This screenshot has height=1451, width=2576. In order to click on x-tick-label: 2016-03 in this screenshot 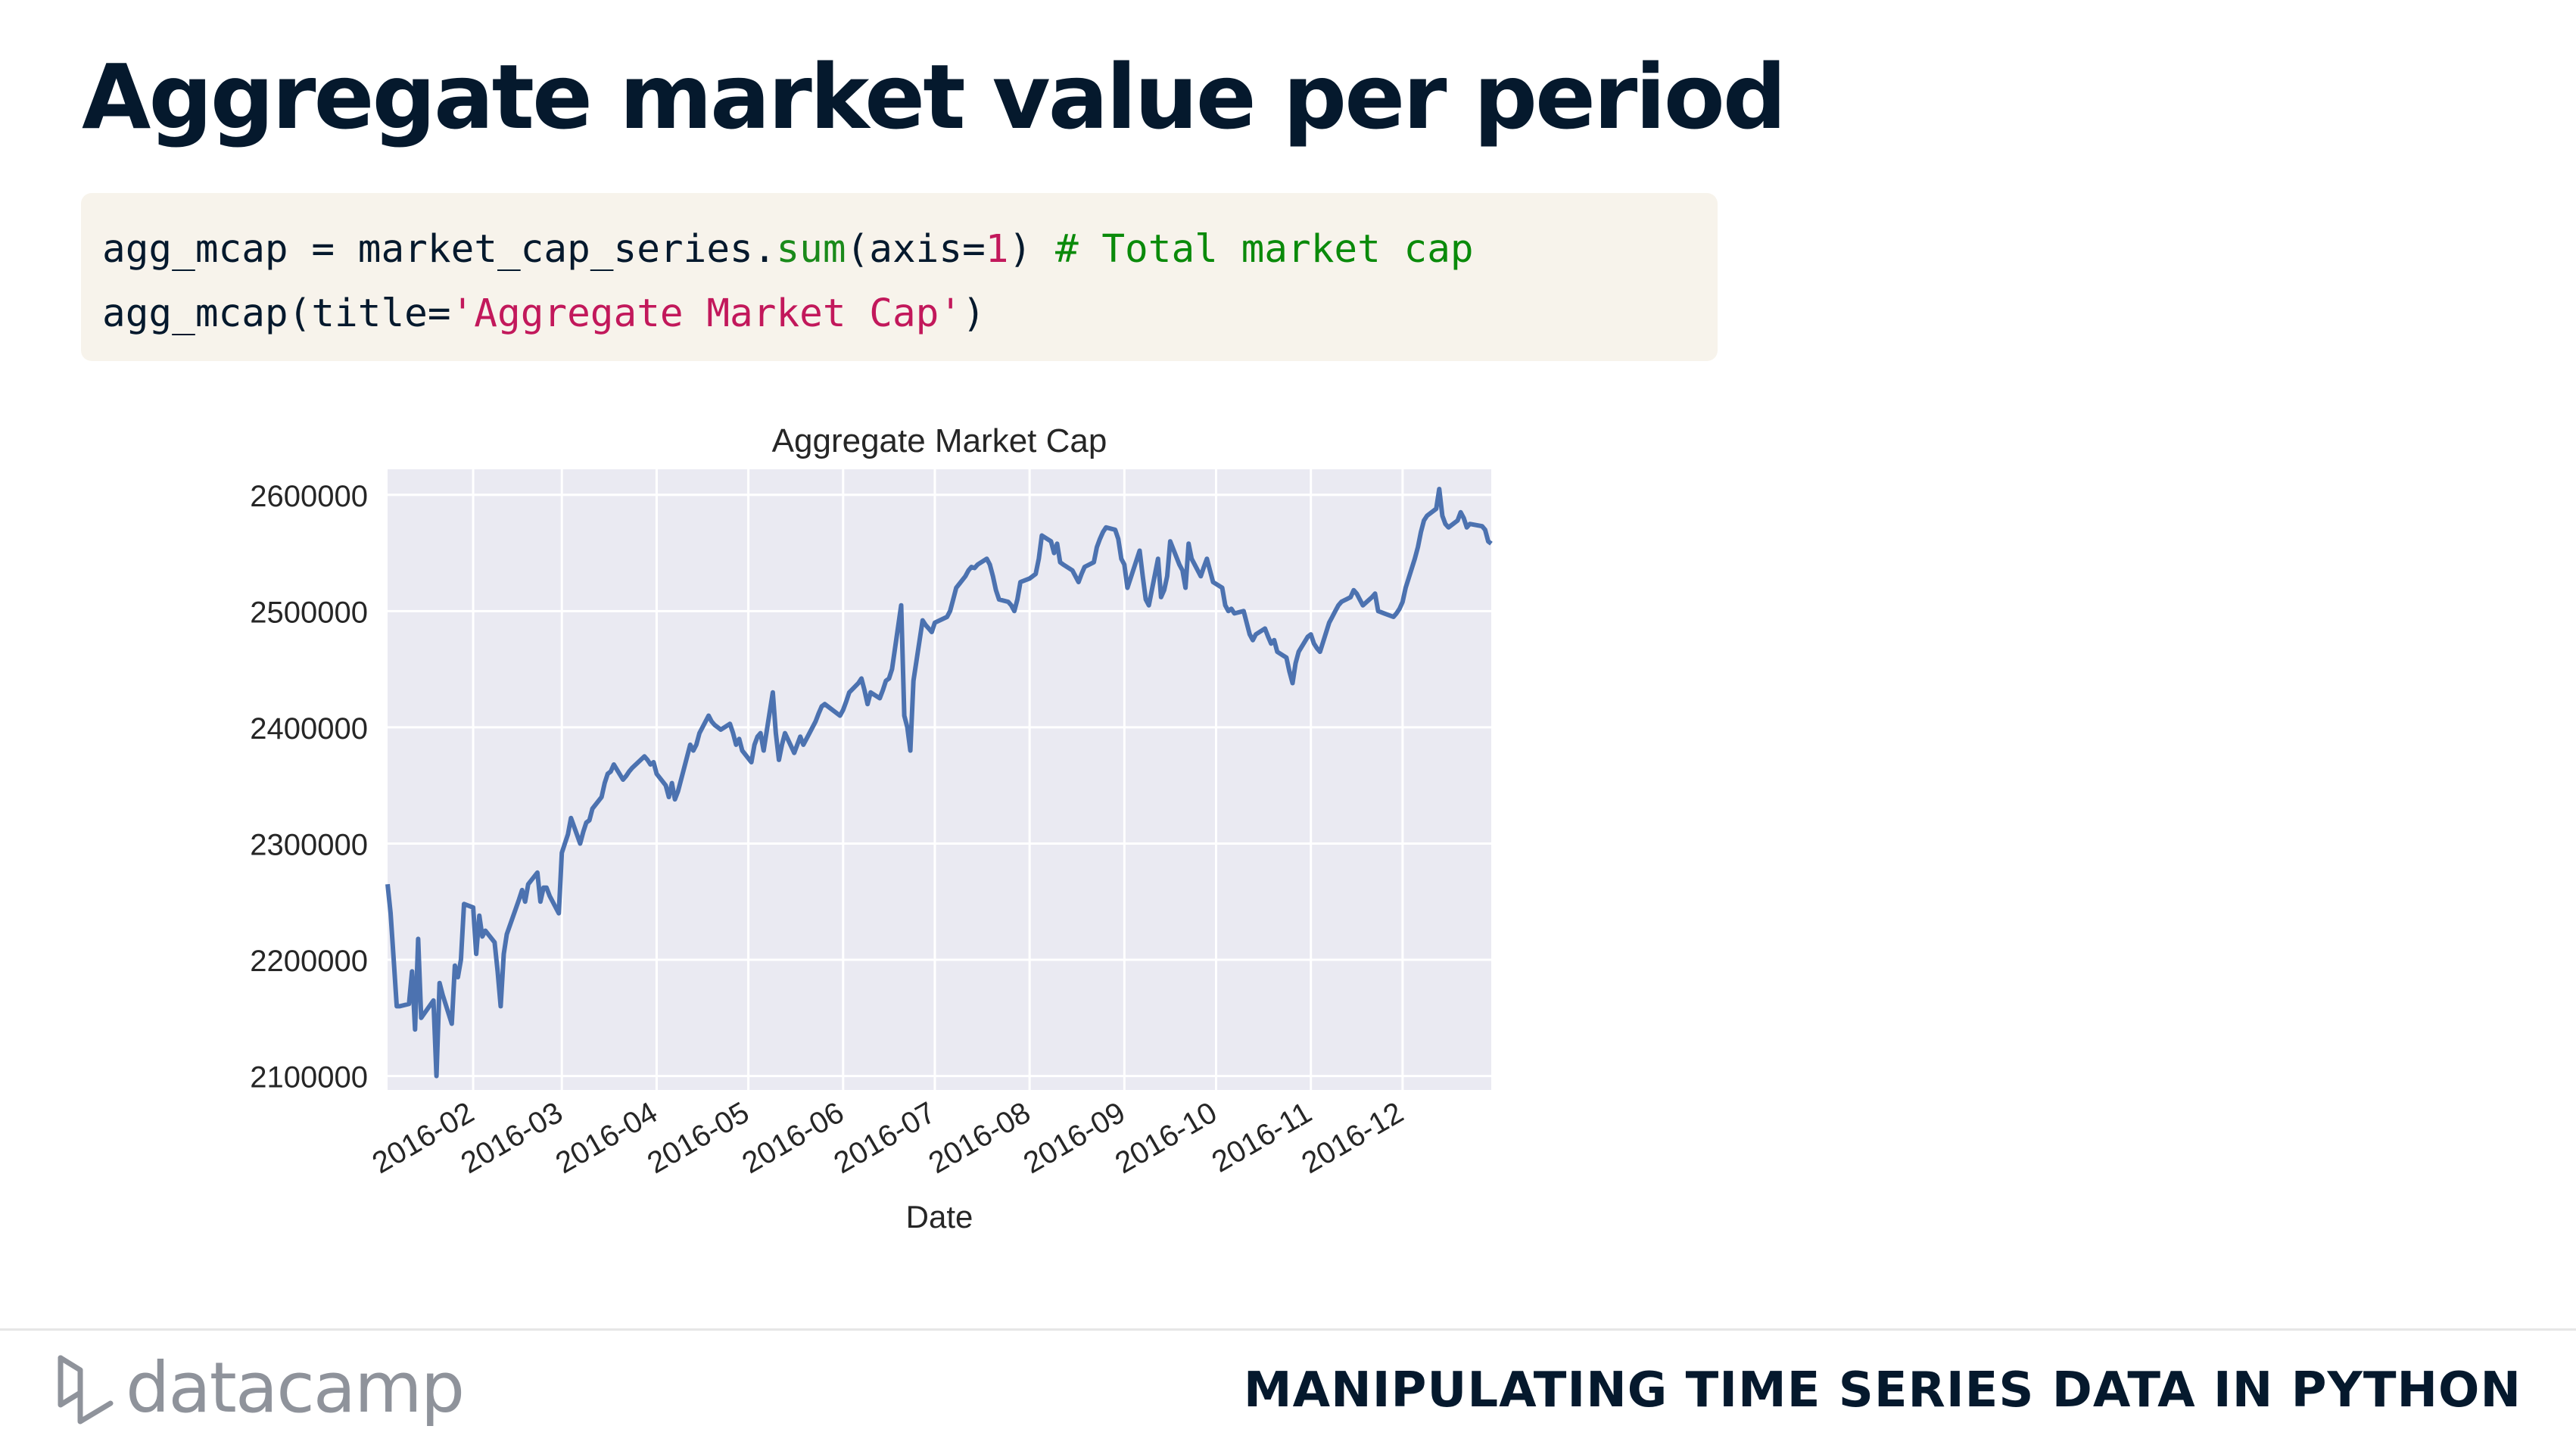, I will do `click(512, 1139)`.